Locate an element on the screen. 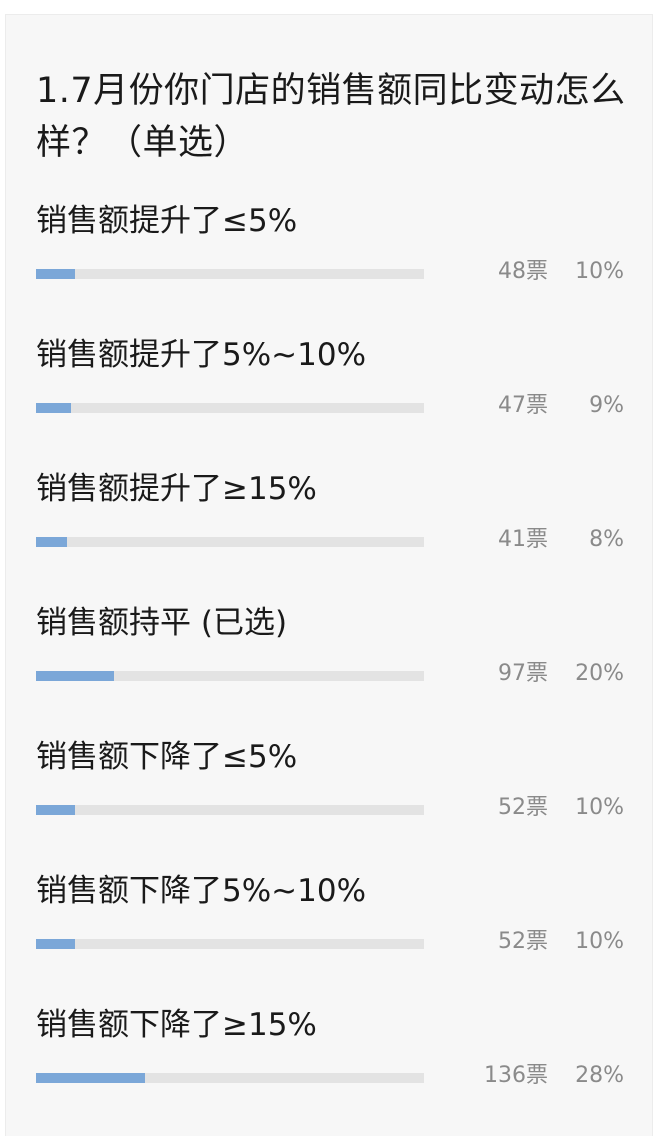  poll-option-6: 销售额下降了5%~10% 52票 10% is located at coordinates (330, 934).